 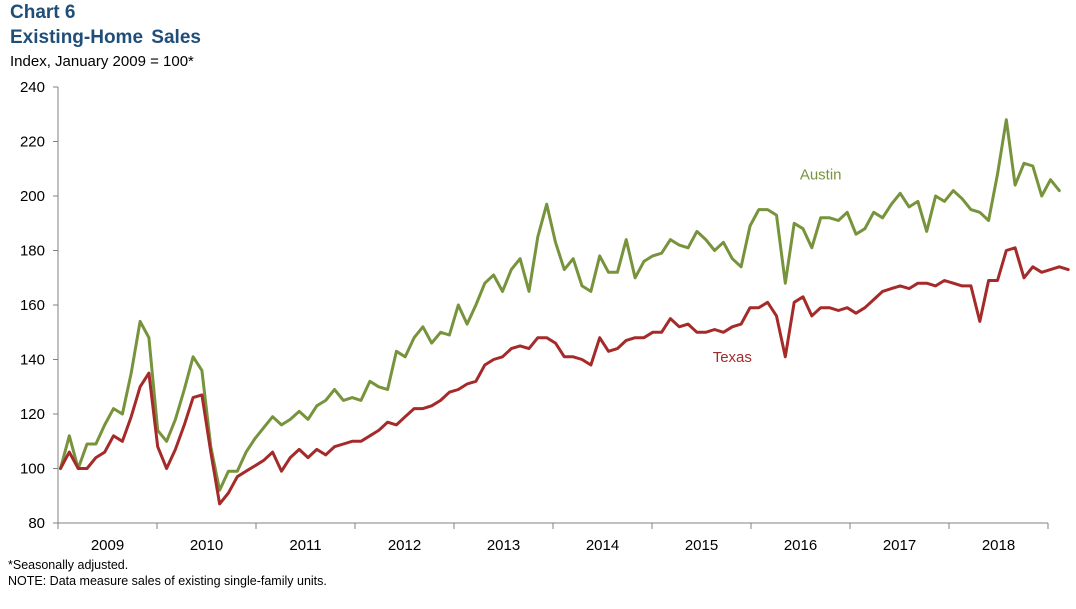 I want to click on x-tick-label-2017: 2017, so click(x=899, y=545).